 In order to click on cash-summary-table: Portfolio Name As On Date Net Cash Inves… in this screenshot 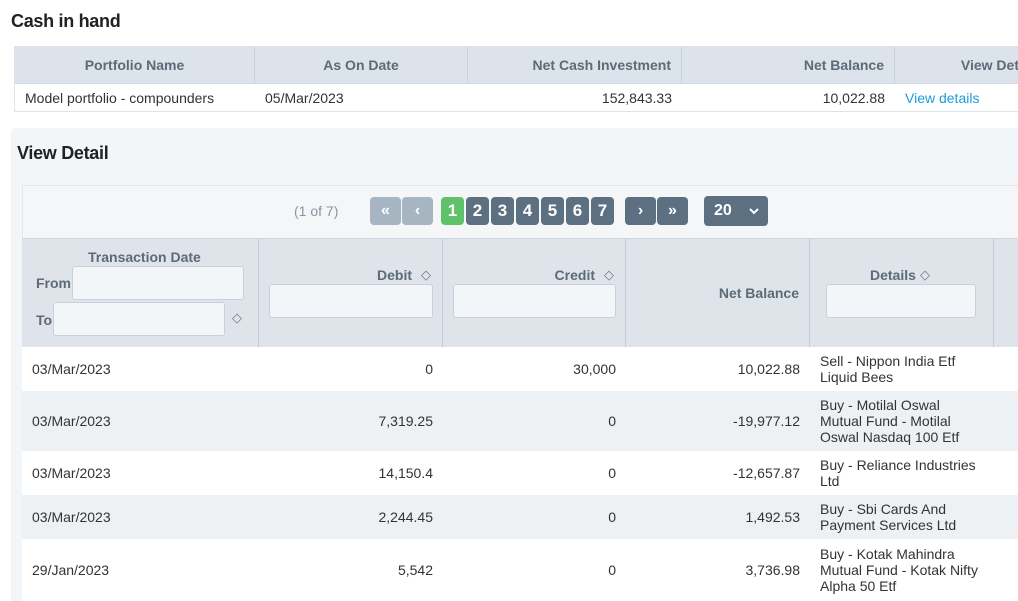, I will do `click(516, 79)`.